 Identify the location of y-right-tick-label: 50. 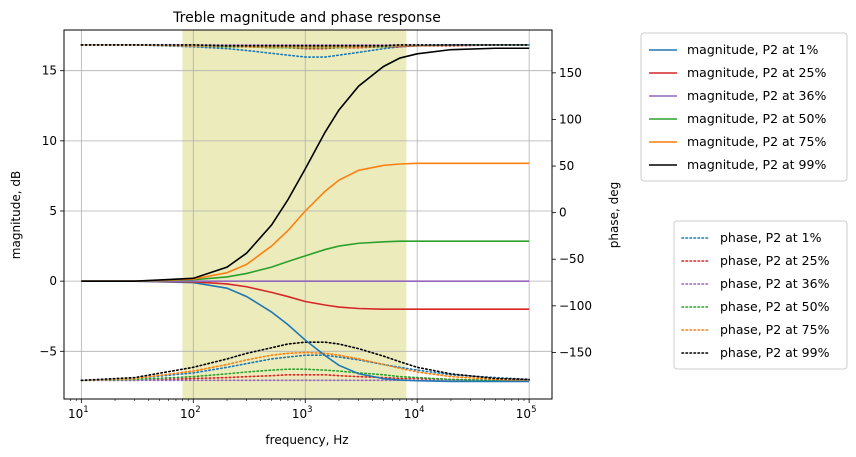
(566, 166).